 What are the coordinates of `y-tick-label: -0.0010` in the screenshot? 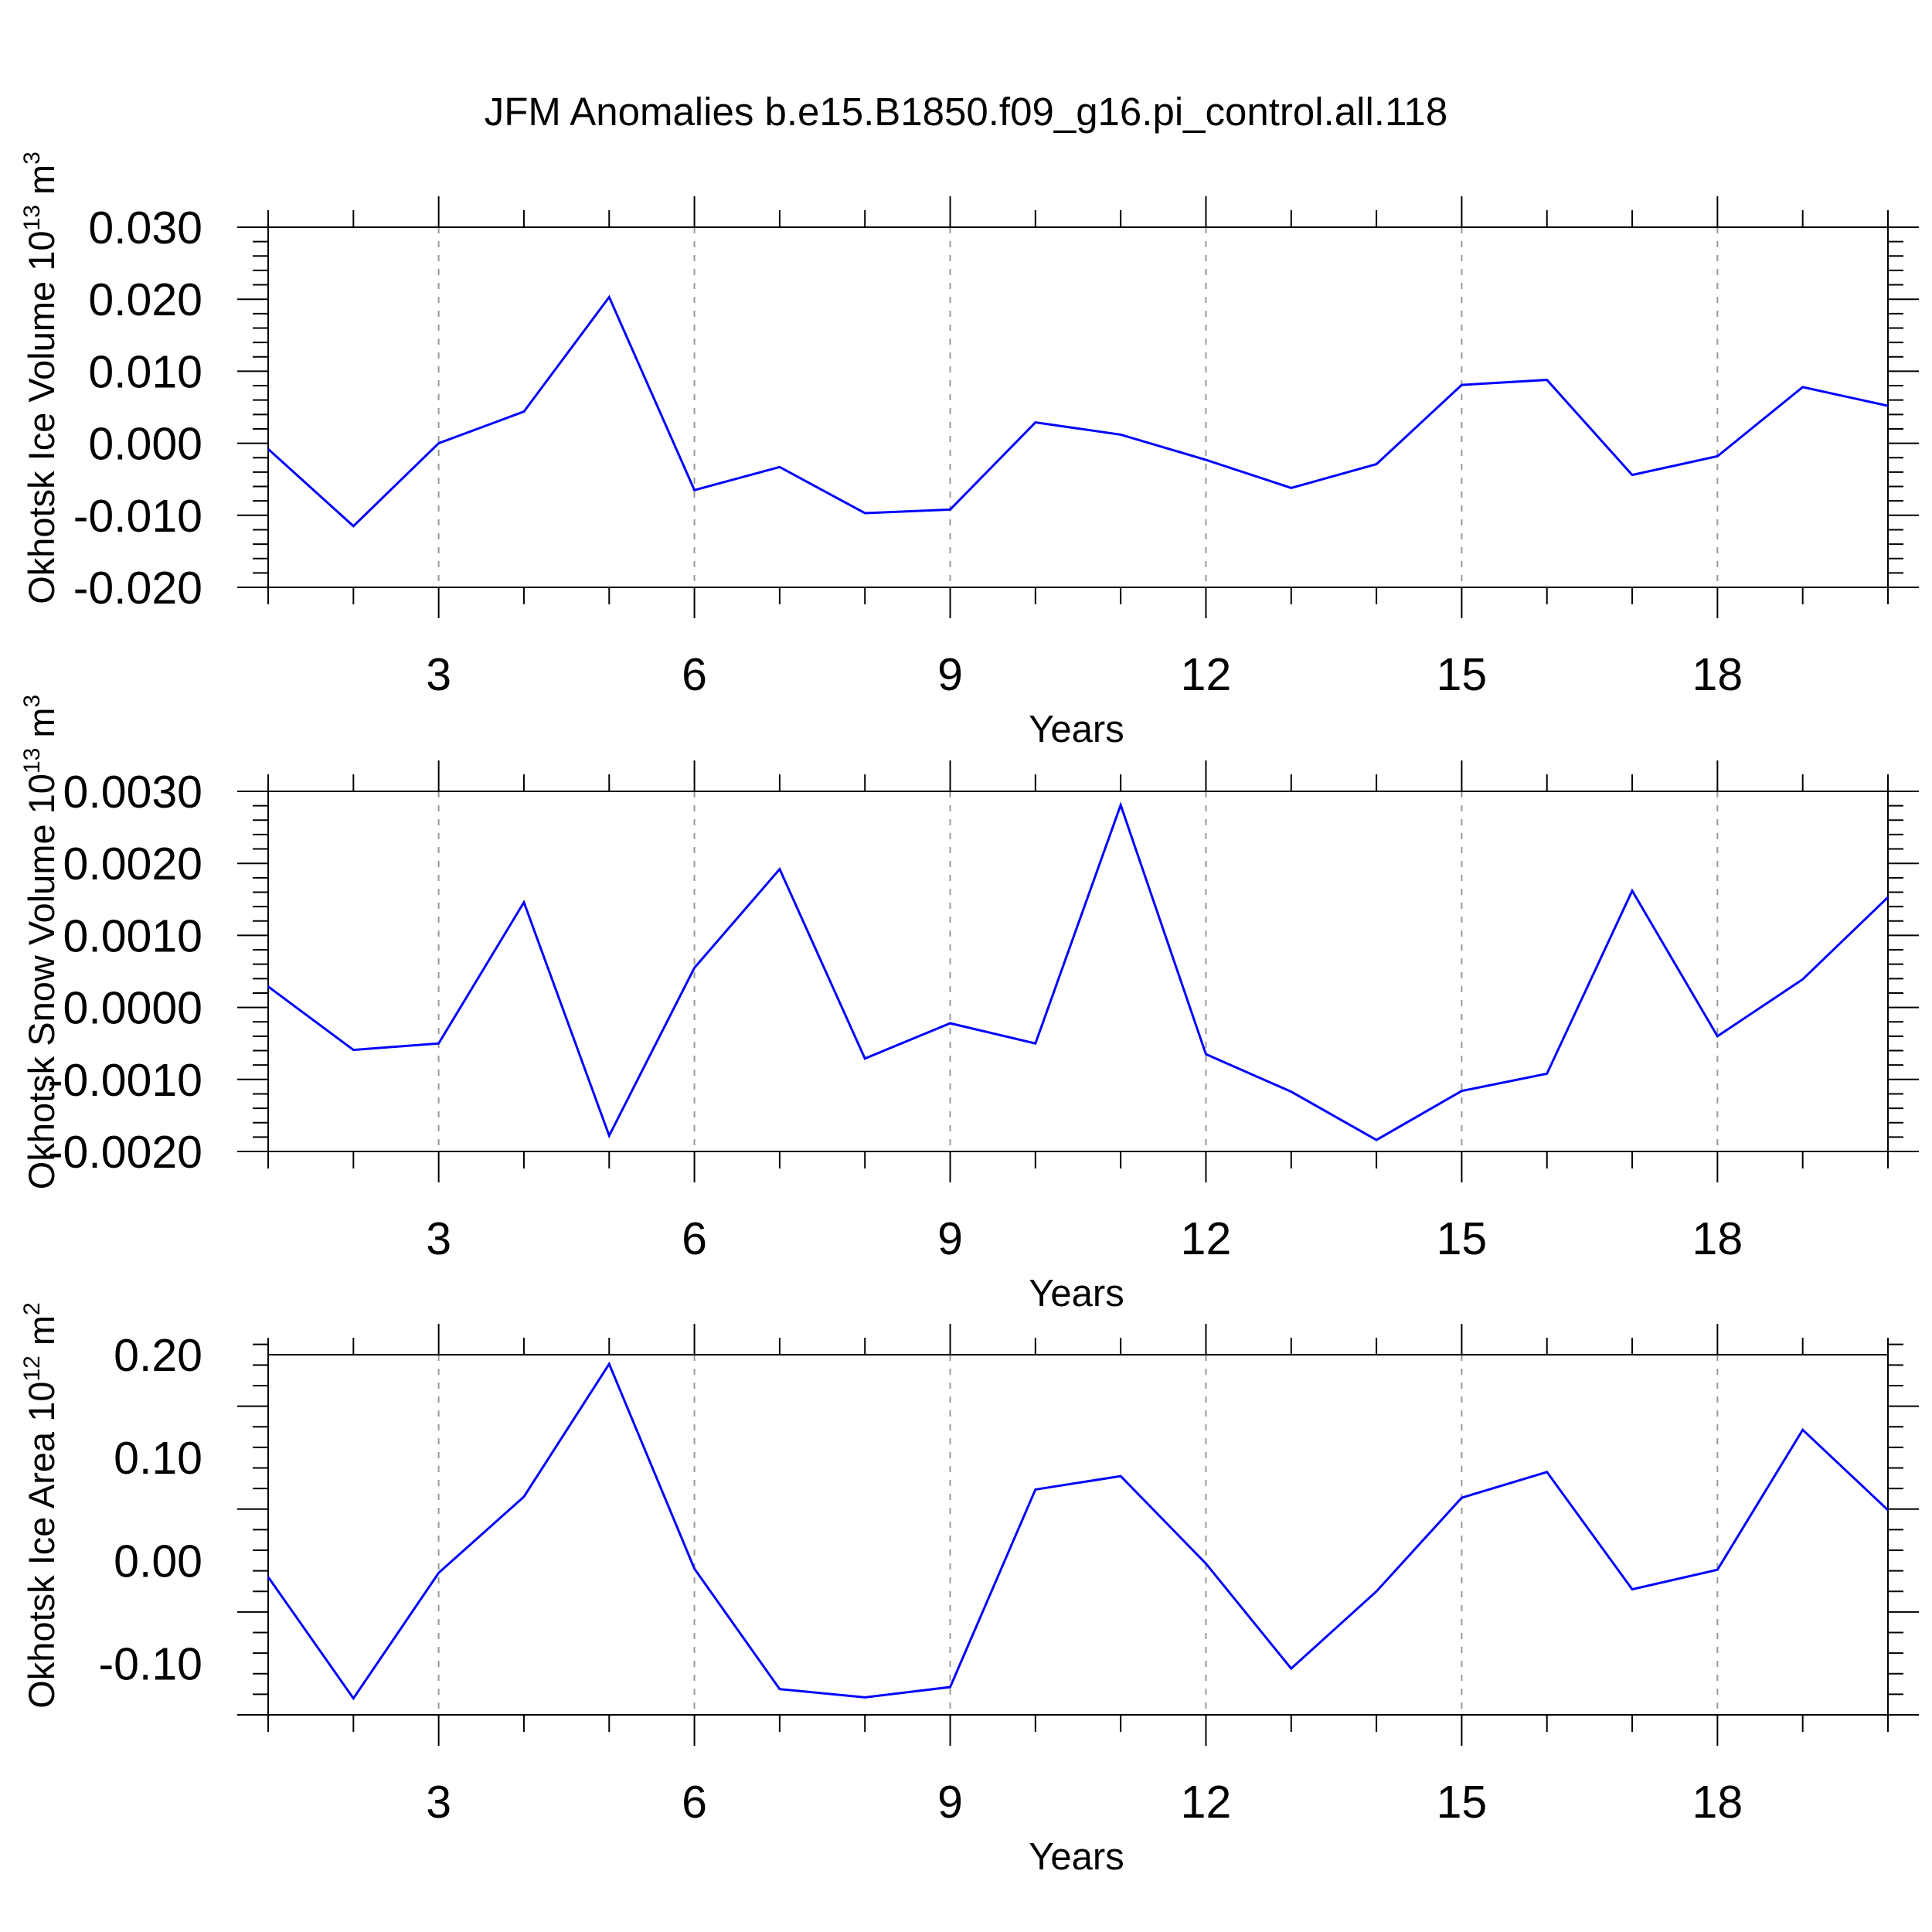 It's located at (125, 1080).